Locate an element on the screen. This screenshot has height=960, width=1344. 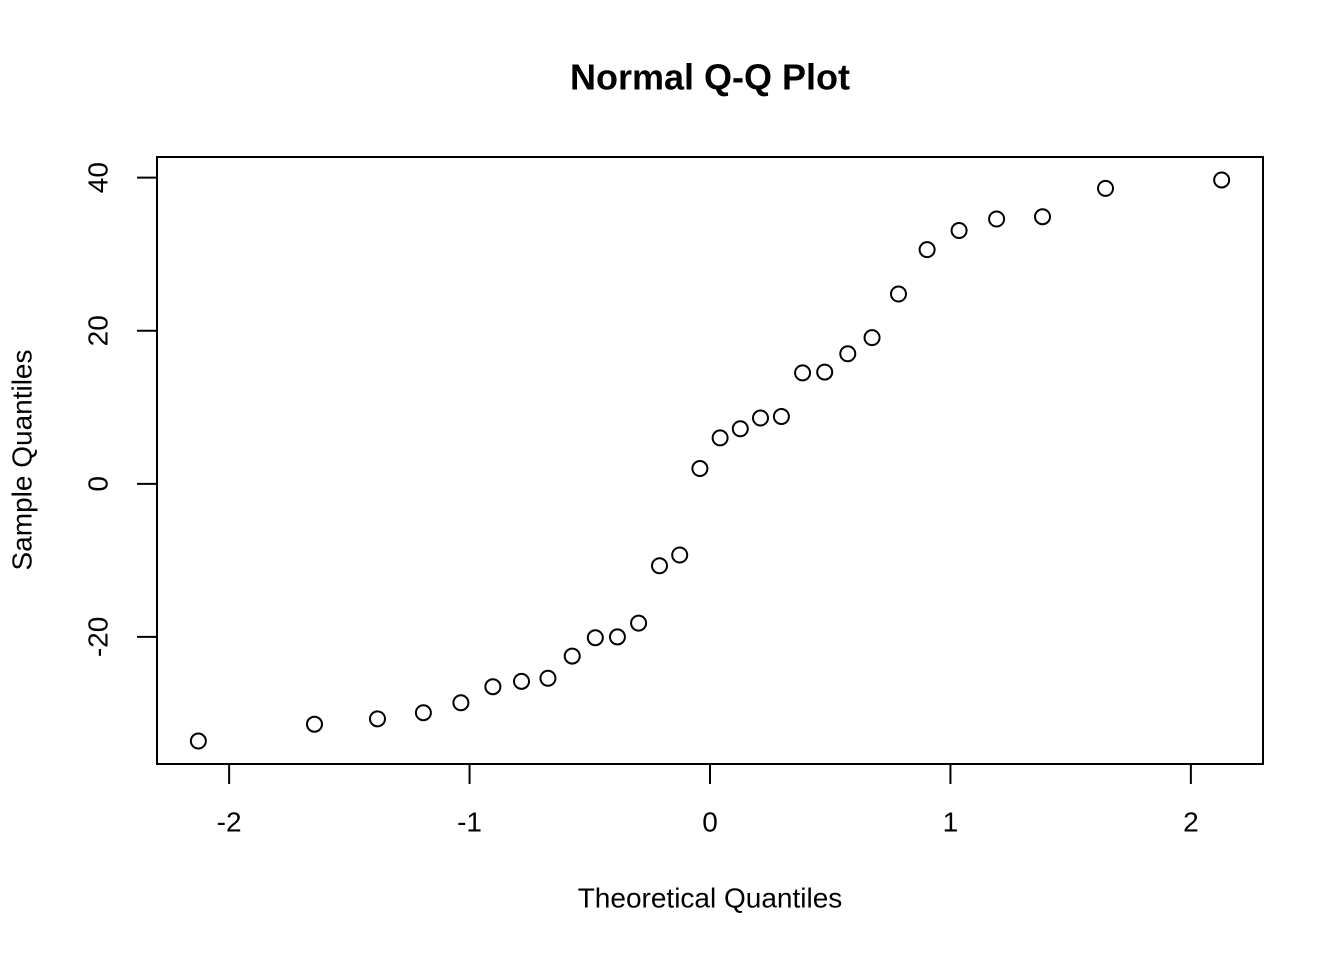
x-tick-label: 0 is located at coordinates (710, 821).